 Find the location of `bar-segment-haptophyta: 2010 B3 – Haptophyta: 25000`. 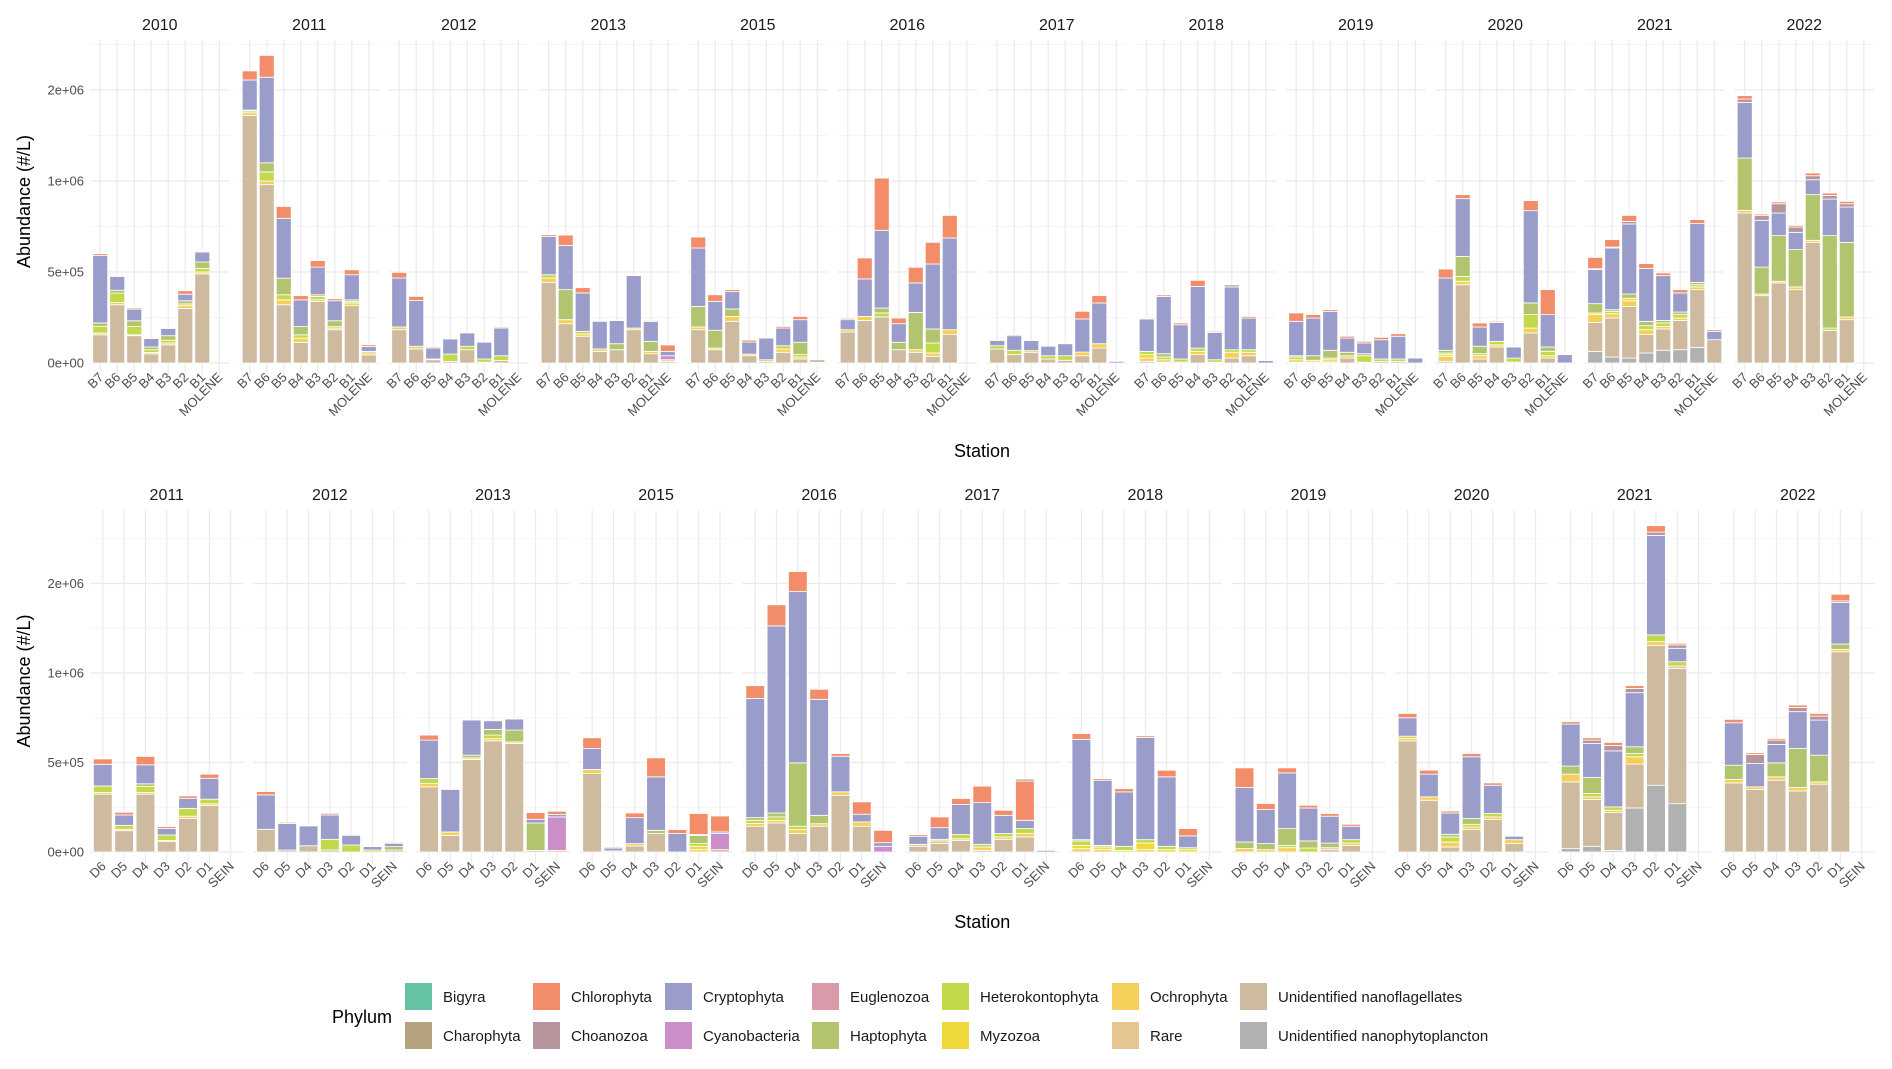

bar-segment-haptophyta: 2010 B3 – Haptophyta: 25000 is located at coordinates (168, 338).